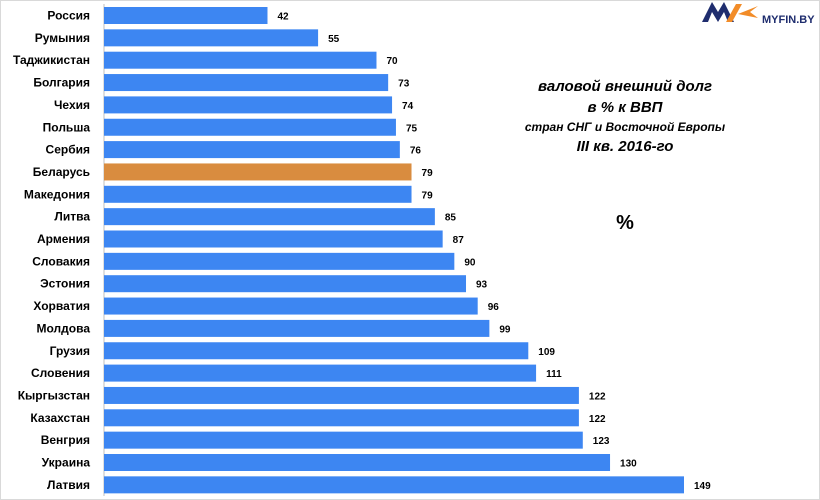 The image size is (820, 500). Describe the element at coordinates (334, 39) in the screenshot. I see `value-label: 55` at that location.